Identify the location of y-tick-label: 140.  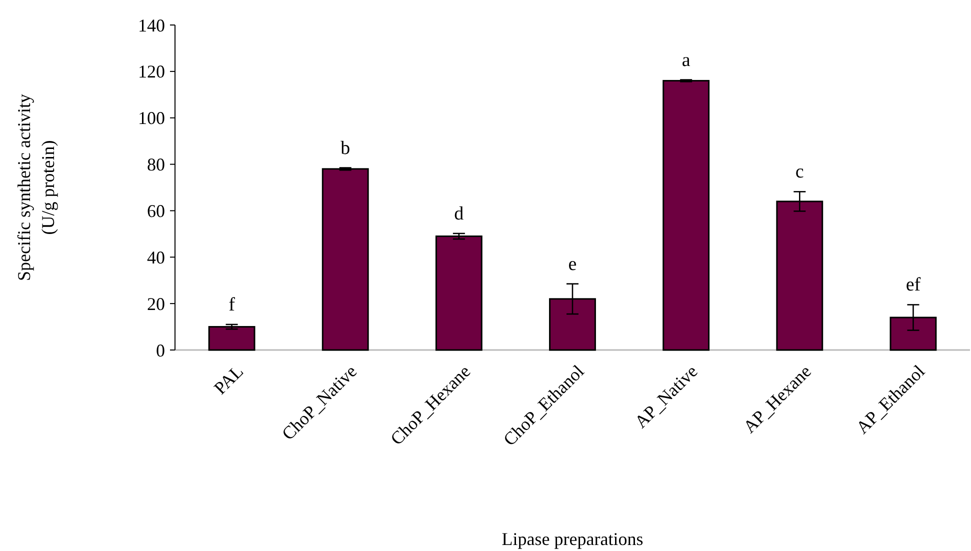
(151, 25).